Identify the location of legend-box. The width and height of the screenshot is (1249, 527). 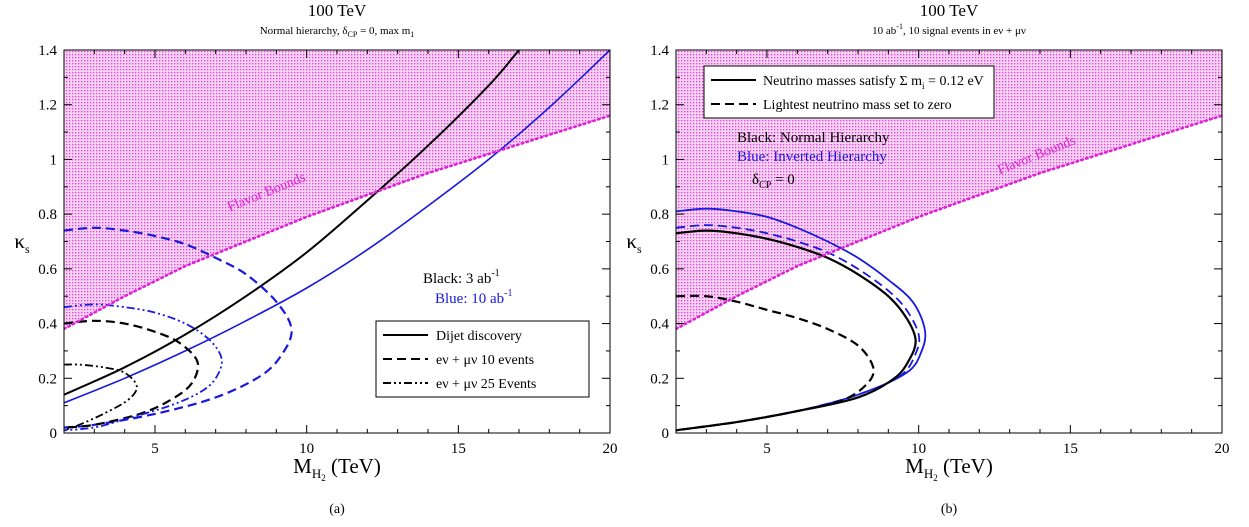
(849, 92).